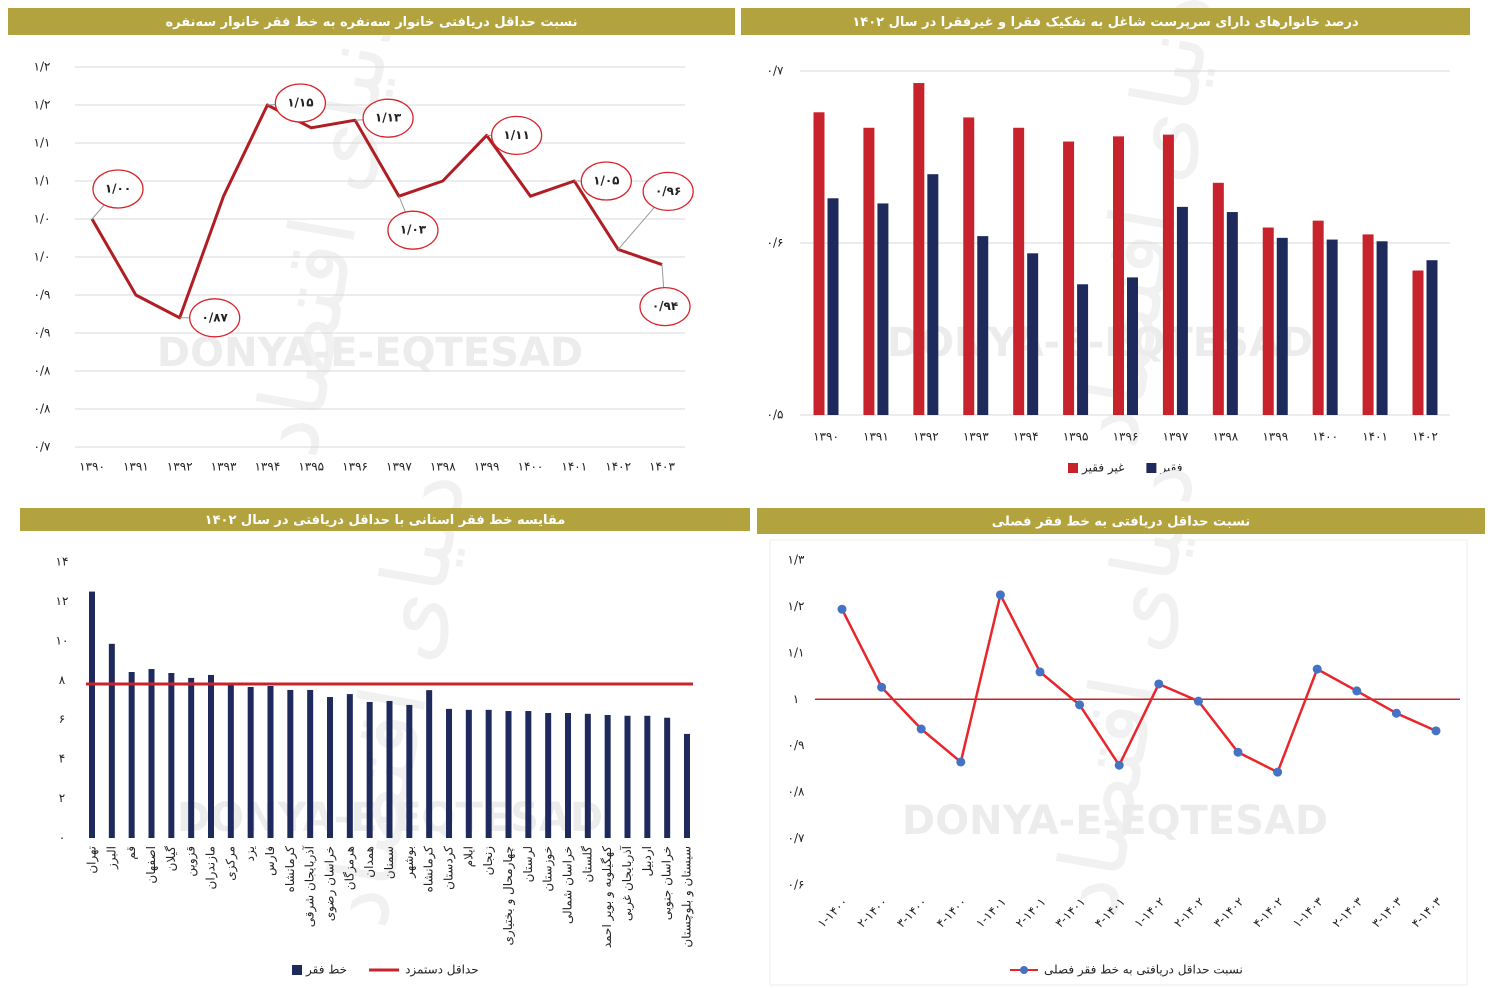 This screenshot has height=988, width=1500. What do you see at coordinates (389, 862) in the screenshot?
I see `x-tick-label: سمنان` at bounding box center [389, 862].